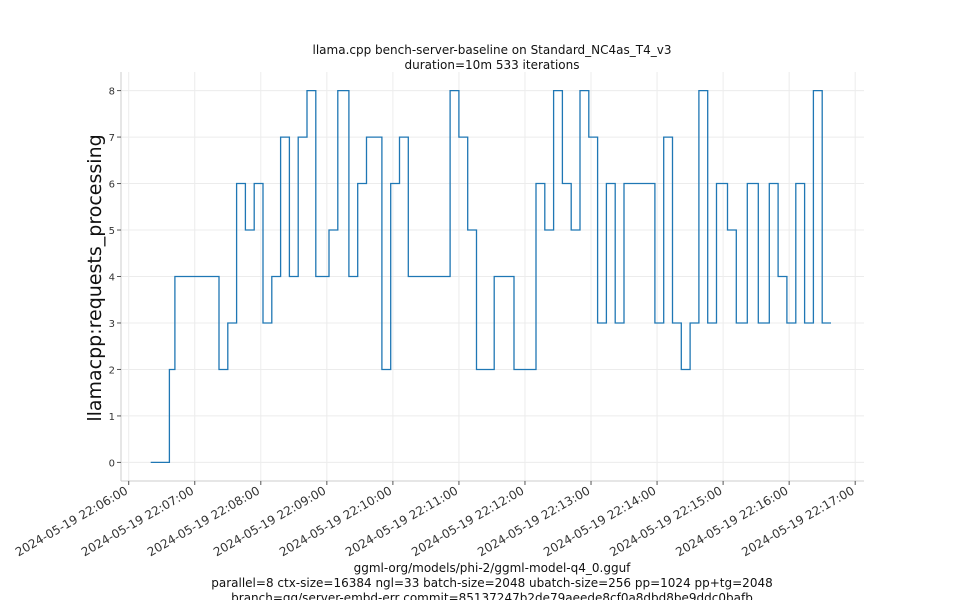  Describe the element at coordinates (112, 185) in the screenshot. I see `y-tick-label: 6` at that location.